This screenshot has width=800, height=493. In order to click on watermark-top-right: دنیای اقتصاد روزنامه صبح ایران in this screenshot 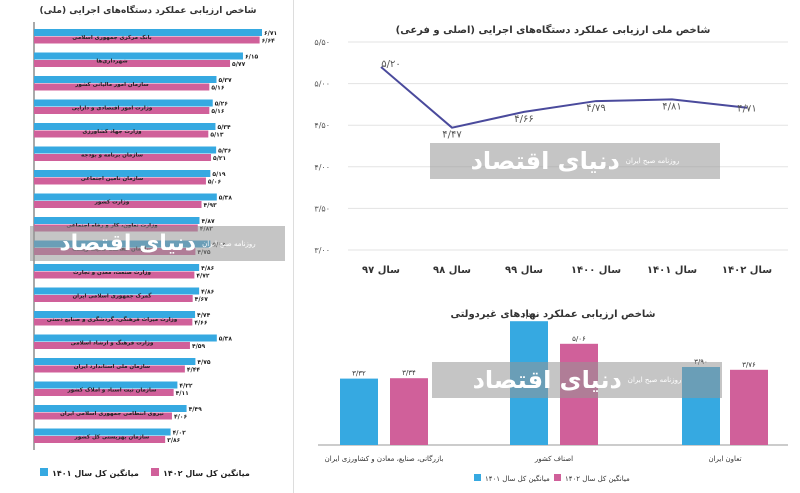, I will do `click(575, 161)`.